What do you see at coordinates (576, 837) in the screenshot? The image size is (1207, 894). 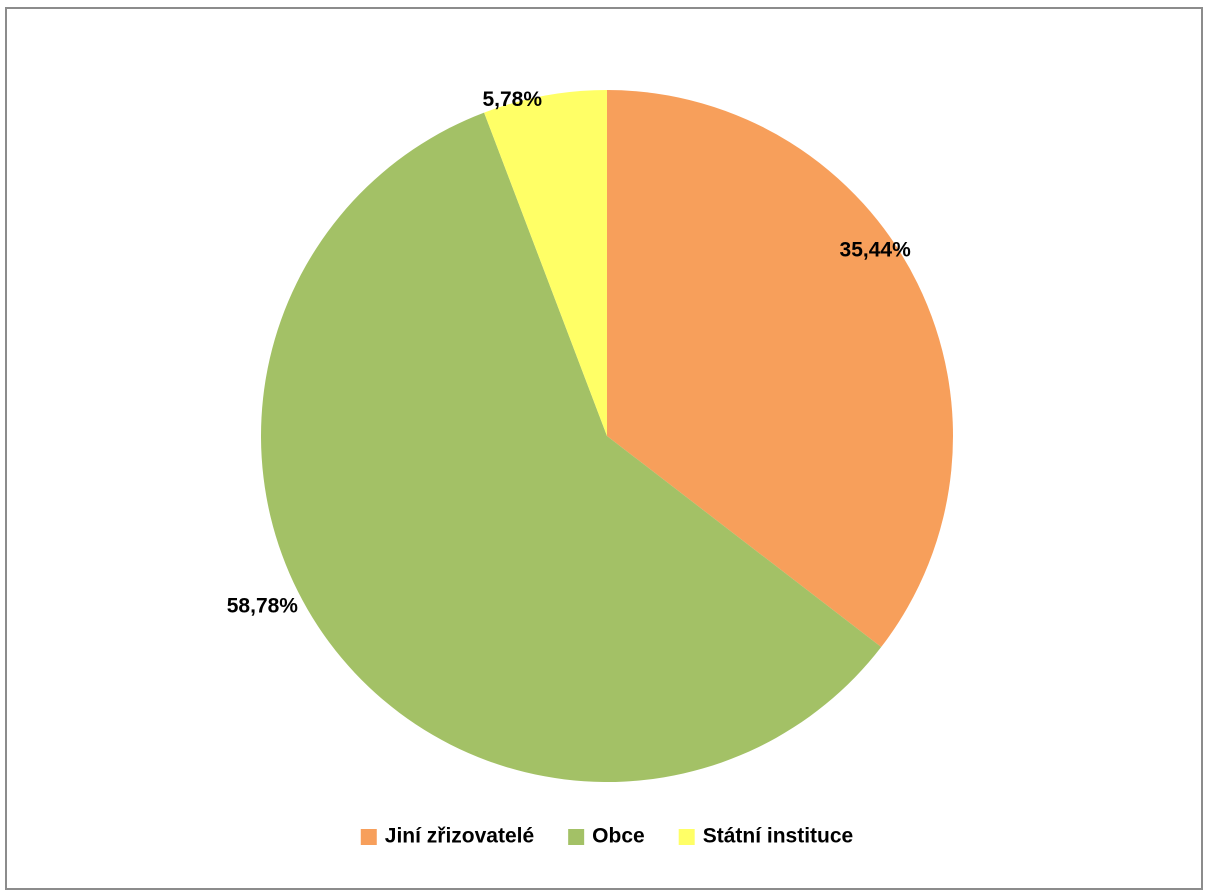 I see `legend-swatch-obce` at bounding box center [576, 837].